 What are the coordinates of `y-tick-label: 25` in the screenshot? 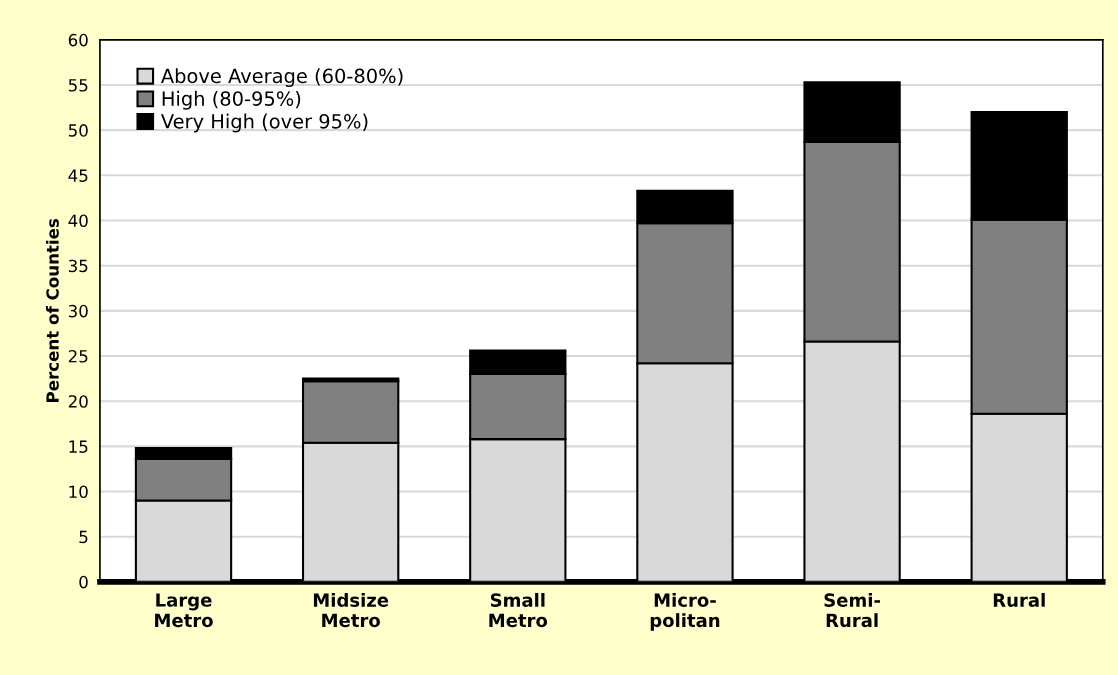 It's located at (78, 356).